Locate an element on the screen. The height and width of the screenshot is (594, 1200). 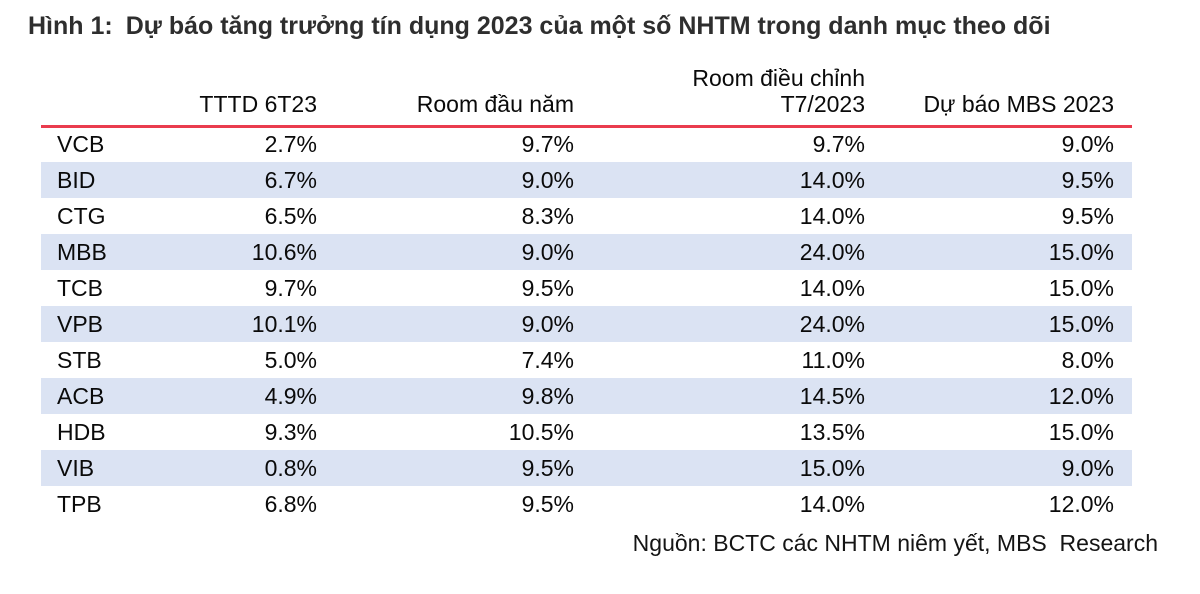
tttd-6t23-cell: 0.8% is located at coordinates (290, 467).